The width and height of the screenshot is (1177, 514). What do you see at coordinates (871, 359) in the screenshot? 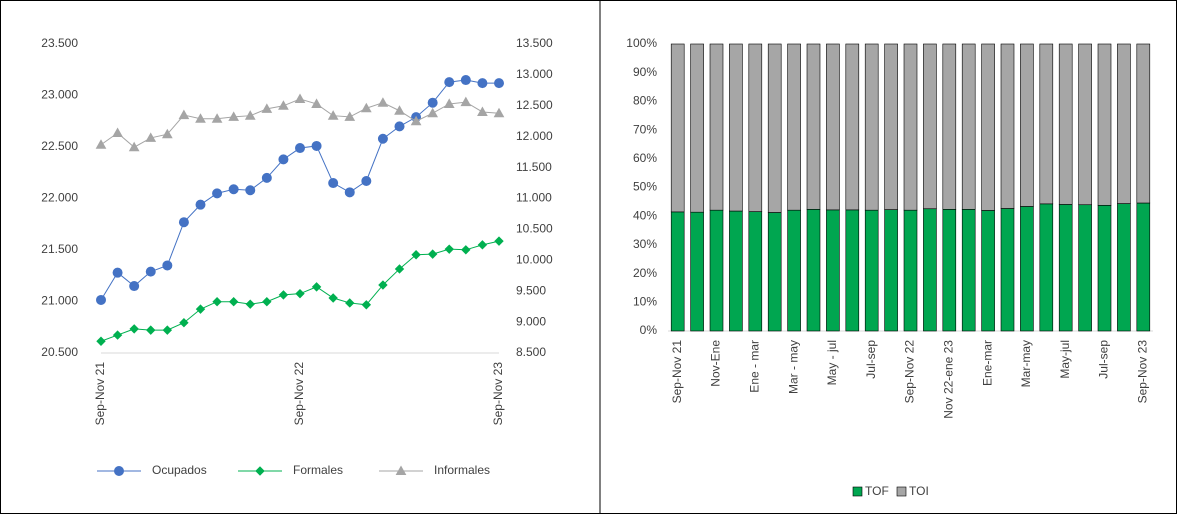
I see `x-tick-label: Jul-sep` at bounding box center [871, 359].